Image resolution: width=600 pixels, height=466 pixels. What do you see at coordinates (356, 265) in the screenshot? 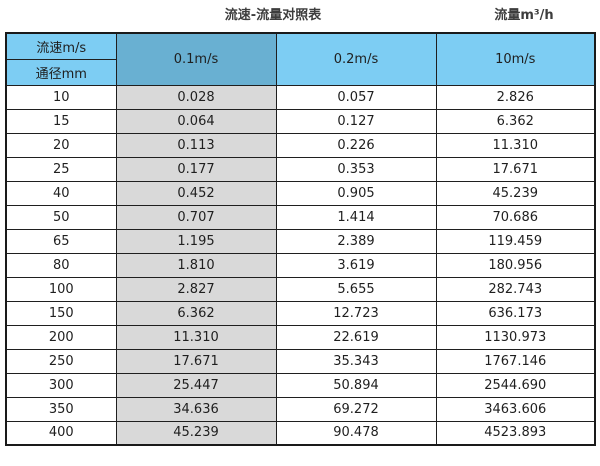
I see `flow-value-cell: 3.619` at bounding box center [356, 265].